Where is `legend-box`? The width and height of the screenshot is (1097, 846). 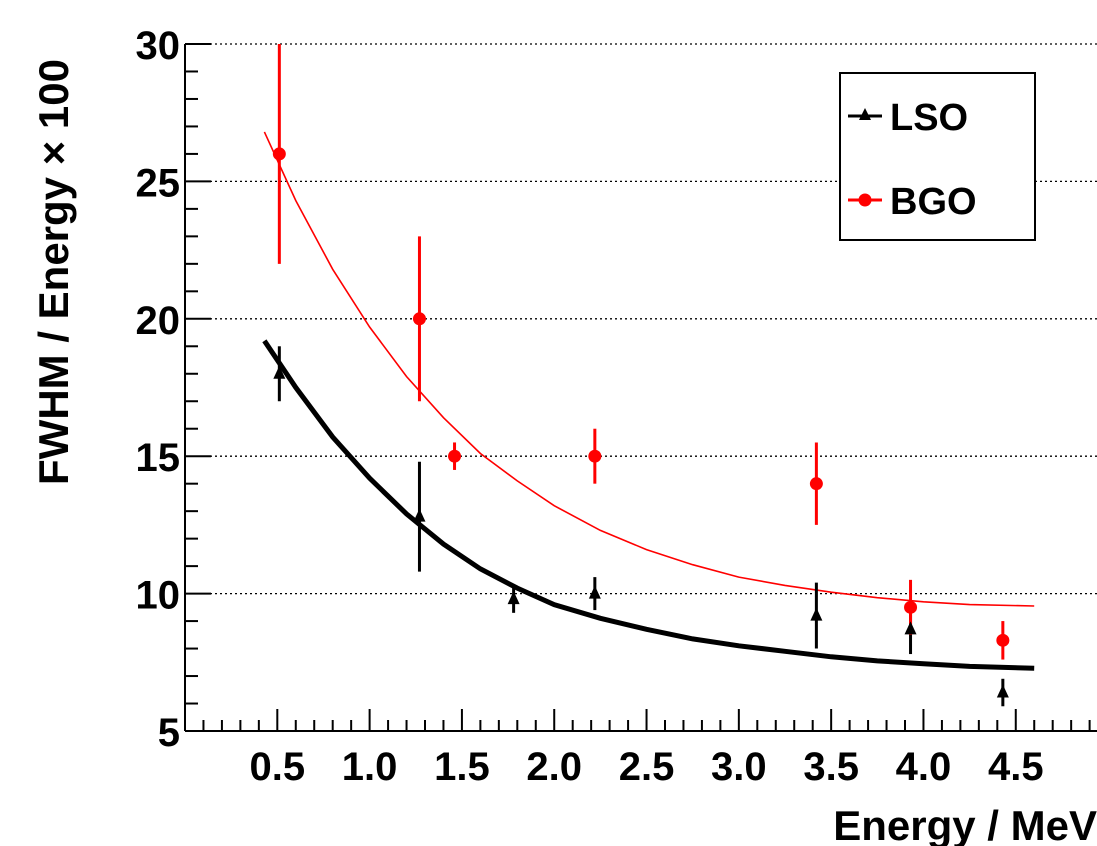
legend-box is located at coordinates (937, 156).